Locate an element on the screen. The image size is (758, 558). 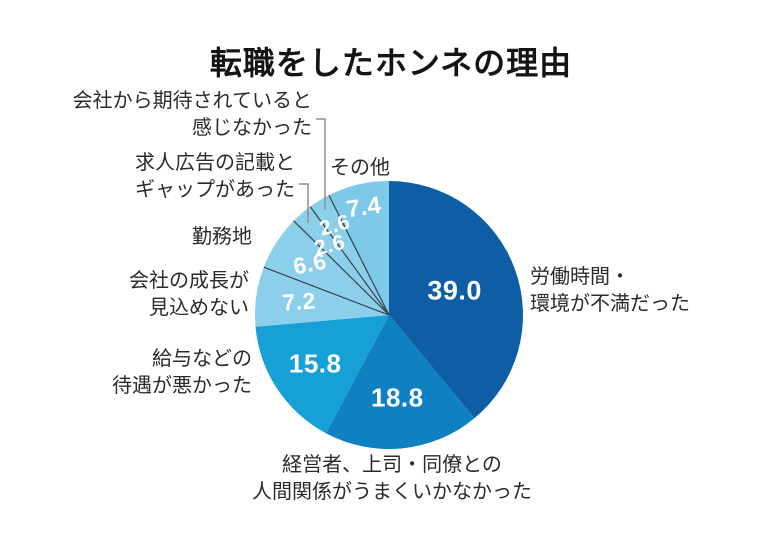
slice-value-2: 15.8 is located at coordinates (315, 363).